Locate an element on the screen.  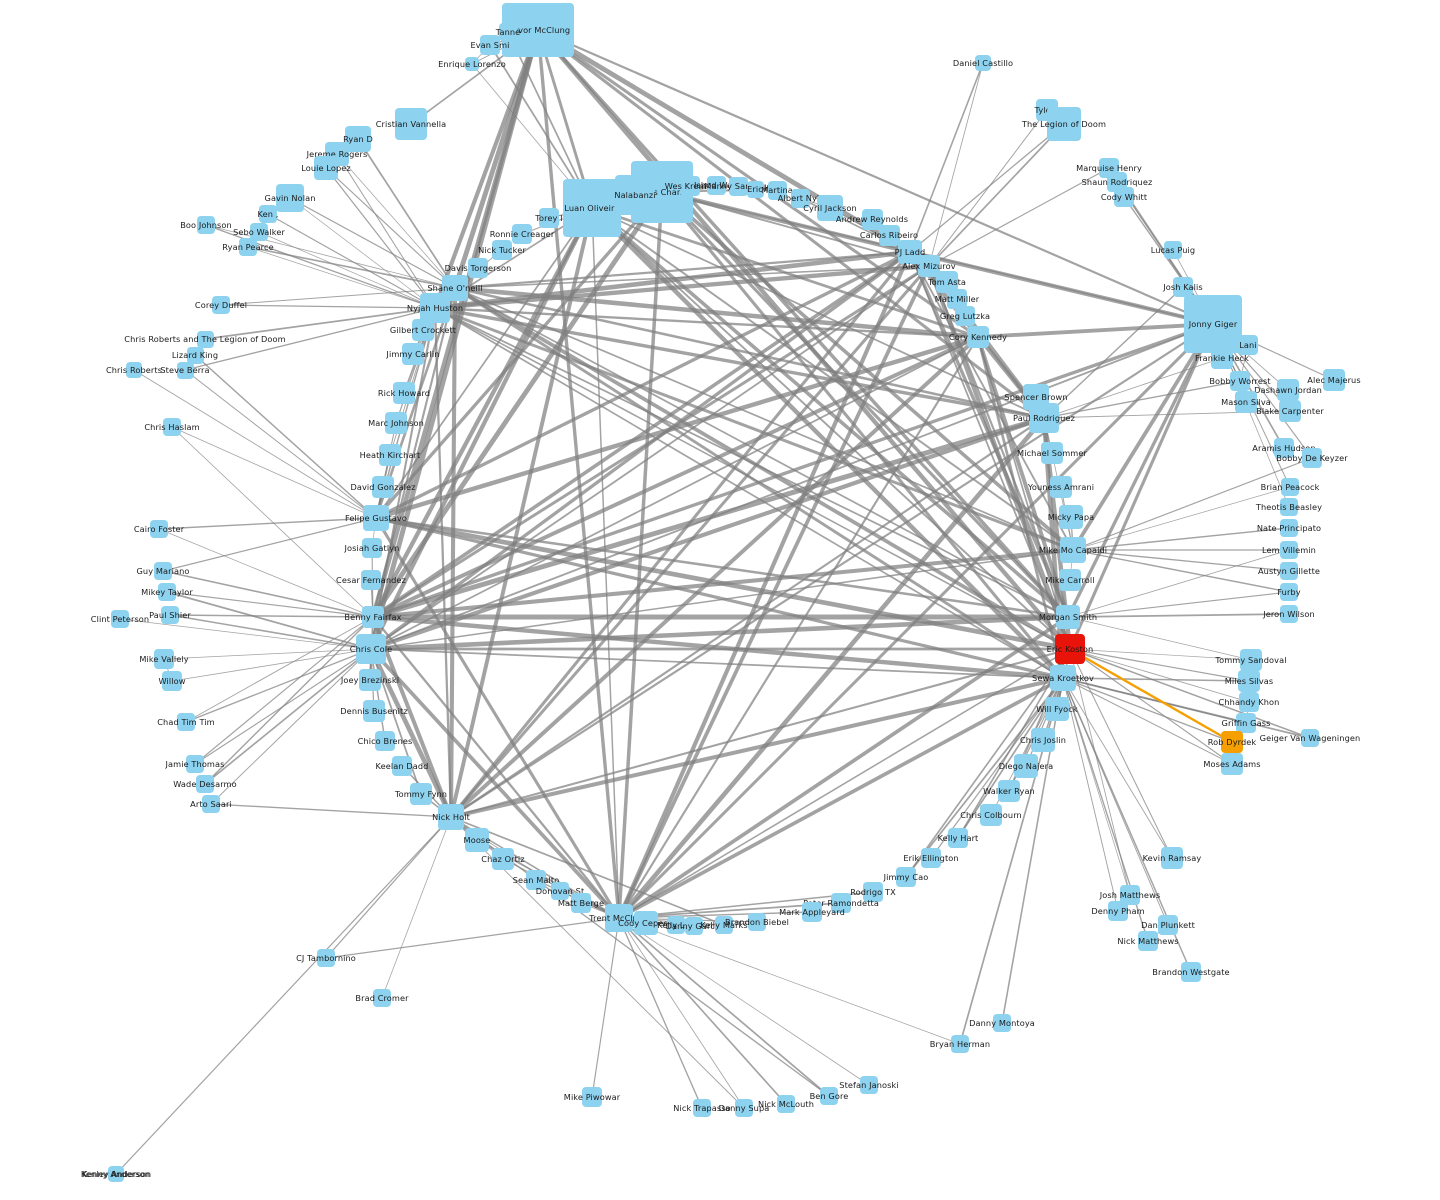
graph-edge-highlighted is located at coordinates (1151, 695).